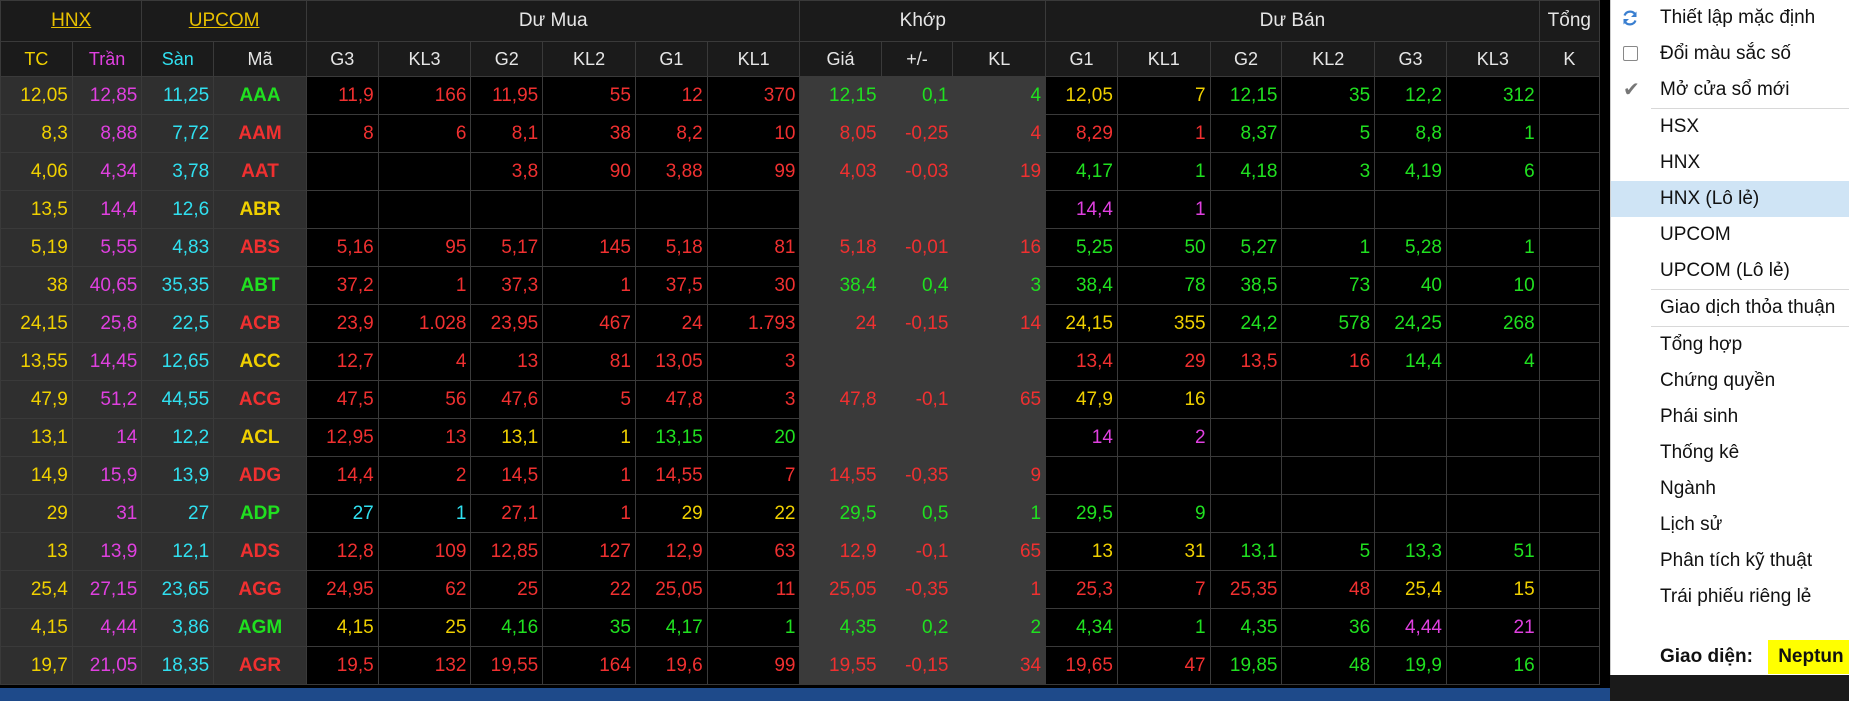 This screenshot has width=1849, height=701. Describe the element at coordinates (260, 589) in the screenshot. I see `symbol-cell: AGG` at that location.